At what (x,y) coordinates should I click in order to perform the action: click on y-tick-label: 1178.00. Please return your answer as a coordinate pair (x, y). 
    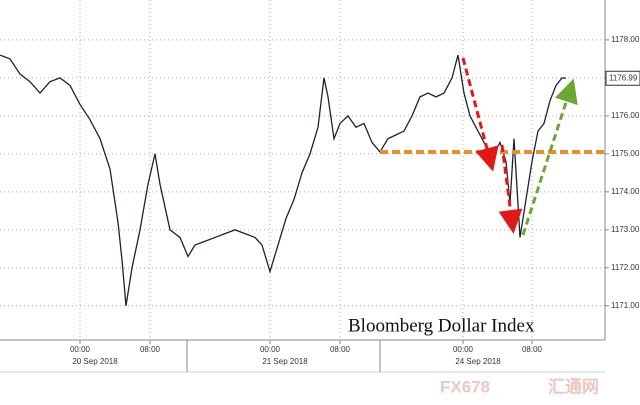
    Looking at the image, I should click on (625, 39).